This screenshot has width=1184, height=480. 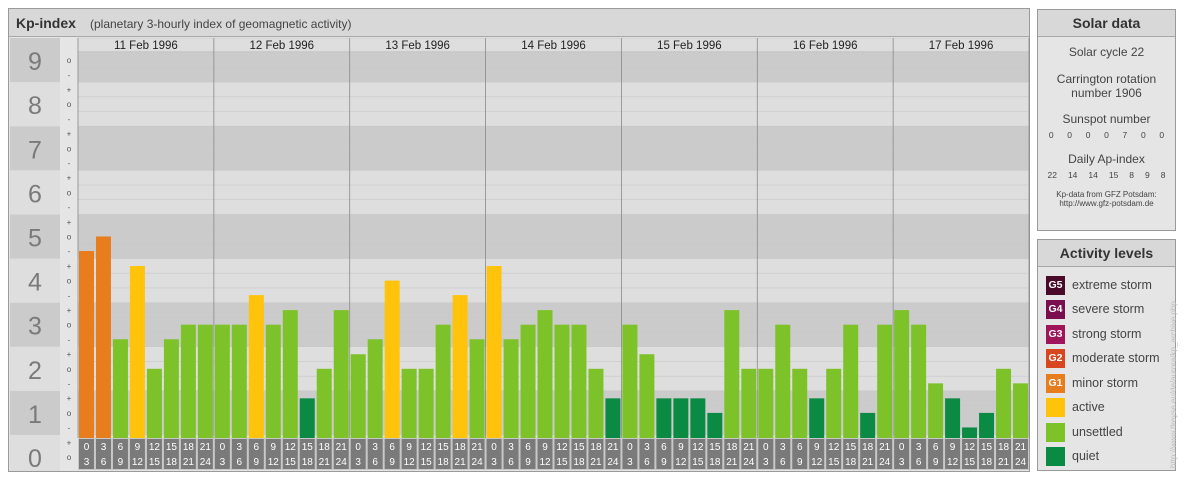 I want to click on legend-quiet: quiet, so click(x=1072, y=456).